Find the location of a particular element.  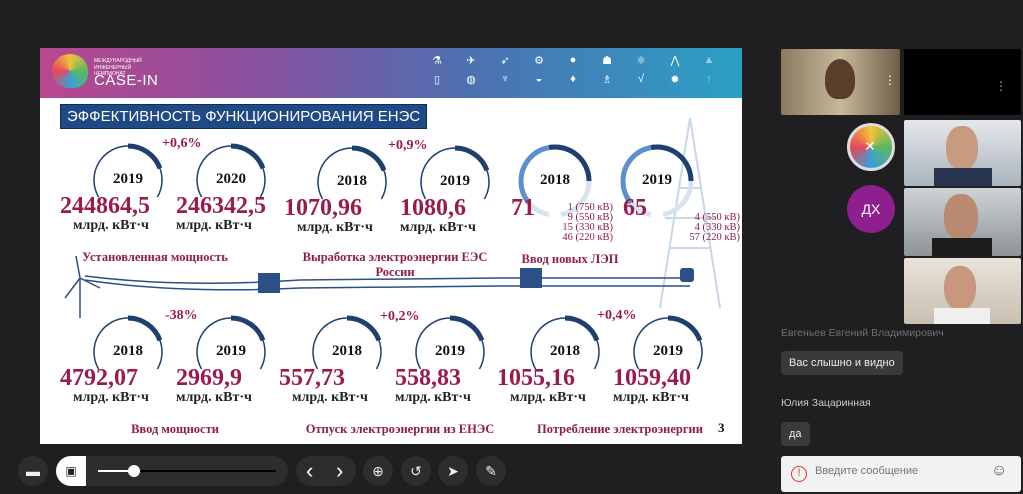

rotate-button: ↺ is located at coordinates (416, 471).